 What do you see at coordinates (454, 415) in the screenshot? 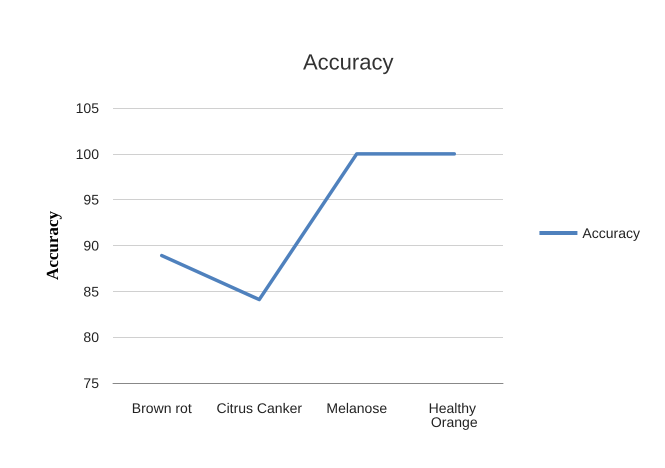
I see `x-tick-label: Healthy Orange` at bounding box center [454, 415].